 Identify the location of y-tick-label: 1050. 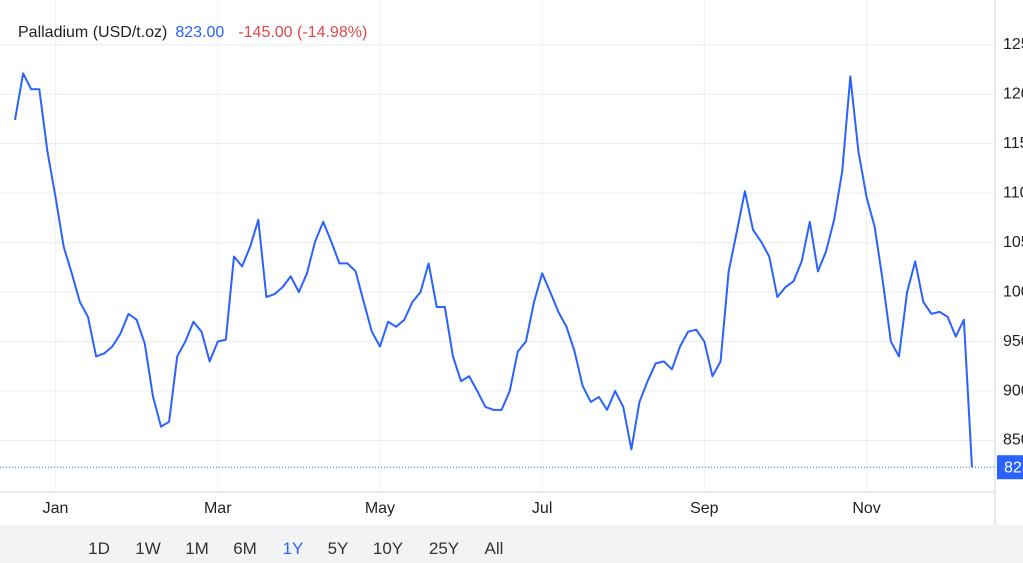
(1013, 242).